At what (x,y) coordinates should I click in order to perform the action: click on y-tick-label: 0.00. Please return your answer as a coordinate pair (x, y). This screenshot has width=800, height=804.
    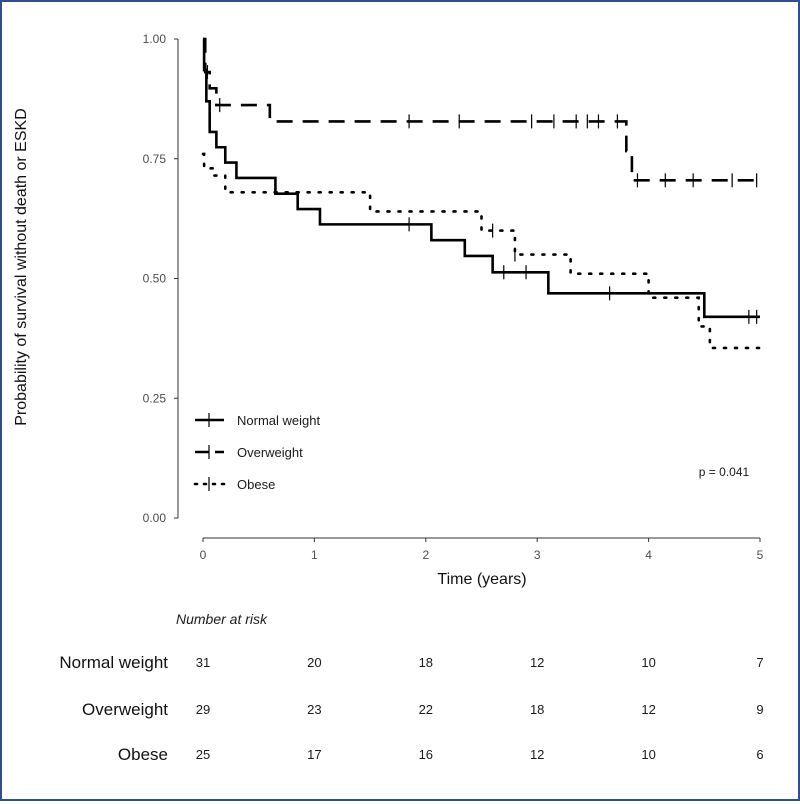
    Looking at the image, I should click on (155, 518).